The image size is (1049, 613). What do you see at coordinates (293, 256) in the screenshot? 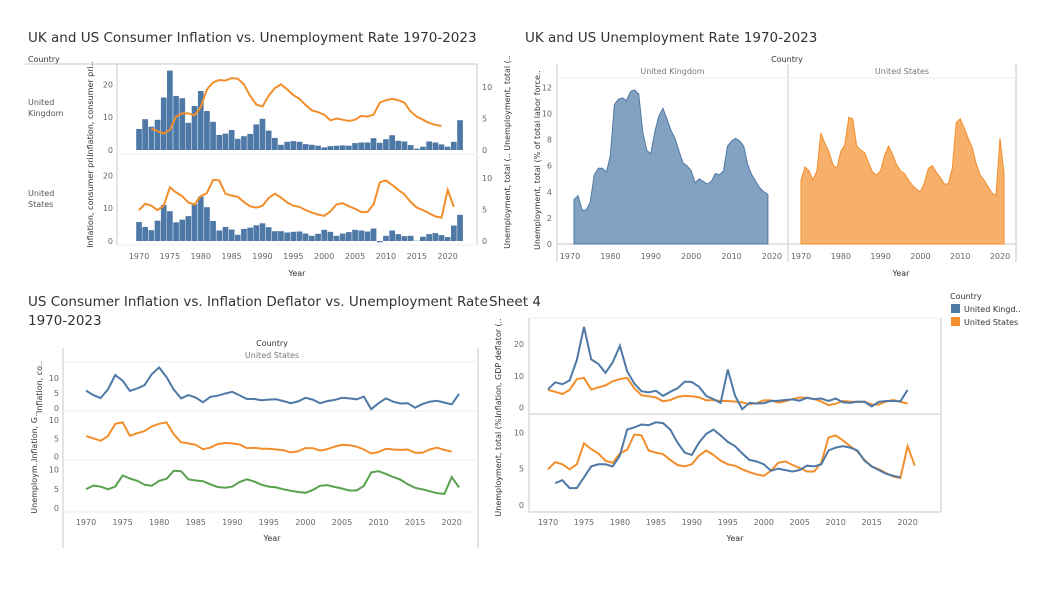
I see `chart1-xtick-1995: 1995` at bounding box center [293, 256].